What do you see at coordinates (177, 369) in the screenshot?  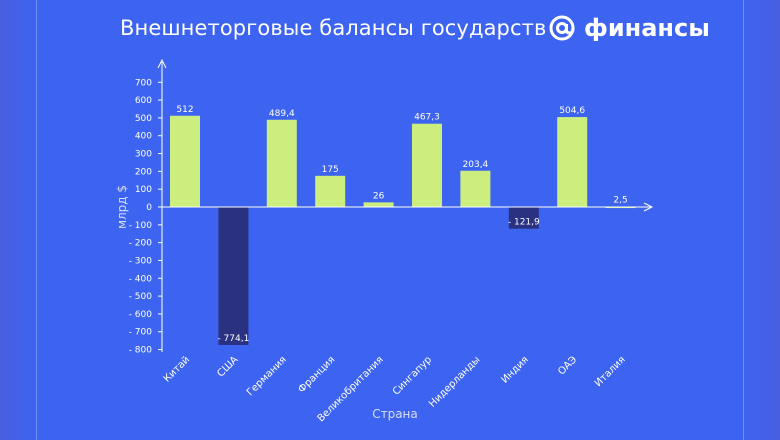 I see `x-tick-label: Китай` at bounding box center [177, 369].